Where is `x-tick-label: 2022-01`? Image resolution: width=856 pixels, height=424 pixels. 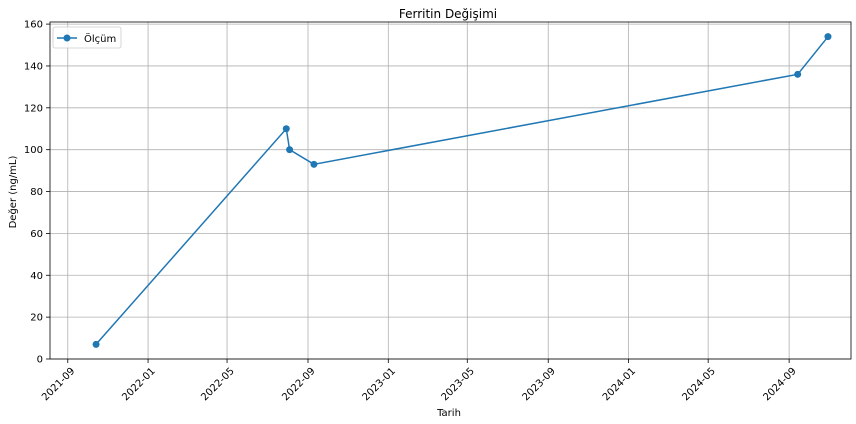
x-tick-label: 2022-01 is located at coordinates (138, 384).